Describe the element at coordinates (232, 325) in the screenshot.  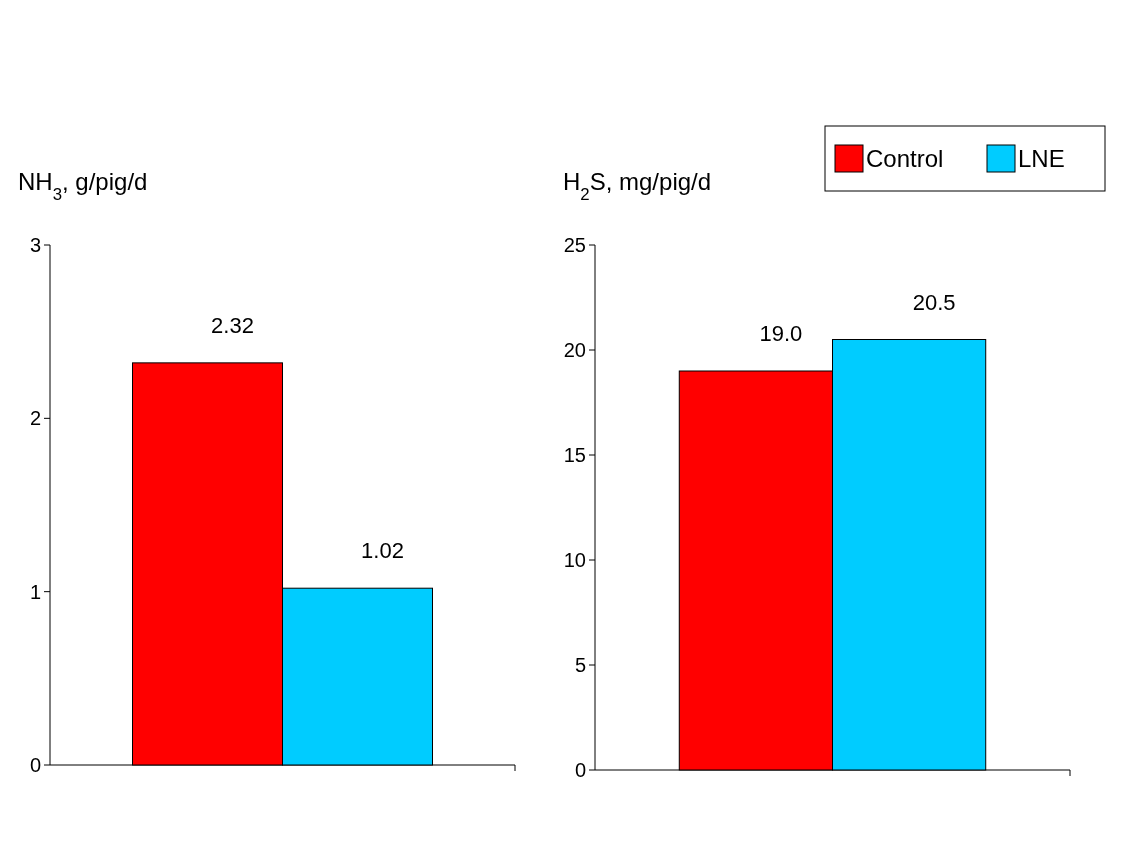
I see `data-label: 2.32` at that location.